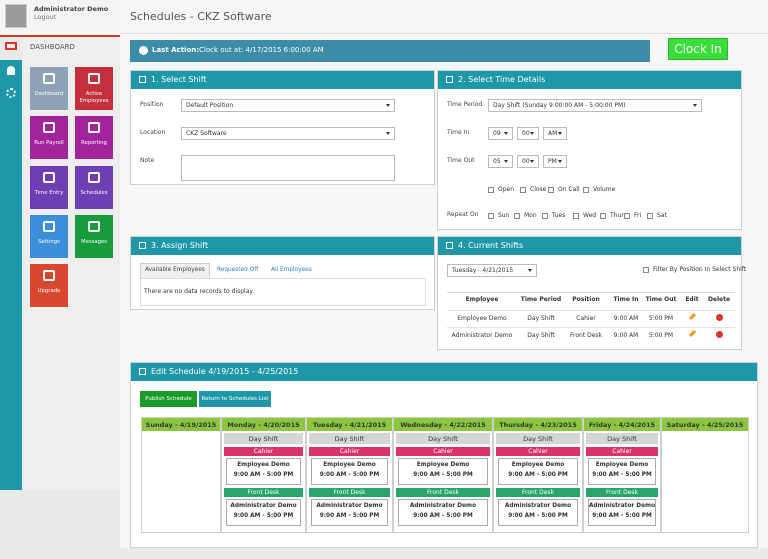 The width and height of the screenshot is (768, 559). What do you see at coordinates (282, 80) in the screenshot?
I see `panel-header: 1. Select Shift` at bounding box center [282, 80].